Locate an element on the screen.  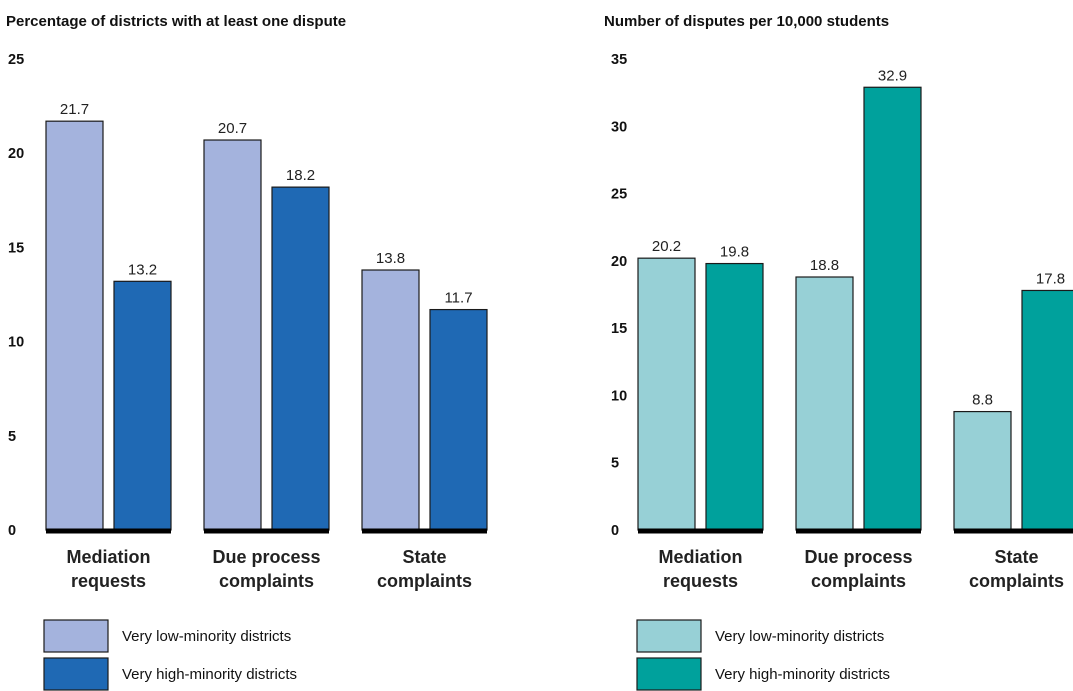
bar-value-label: 20.7 is located at coordinates (232, 128).